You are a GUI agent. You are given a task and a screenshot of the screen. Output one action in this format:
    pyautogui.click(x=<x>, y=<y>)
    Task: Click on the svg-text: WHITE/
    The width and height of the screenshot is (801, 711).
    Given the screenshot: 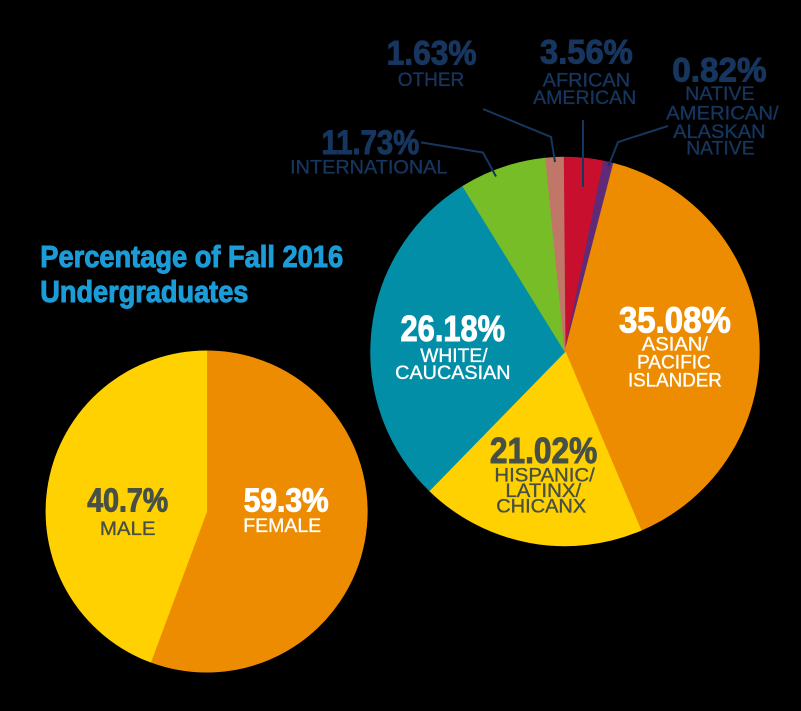 What is the action you would take?
    pyautogui.click(x=454, y=356)
    